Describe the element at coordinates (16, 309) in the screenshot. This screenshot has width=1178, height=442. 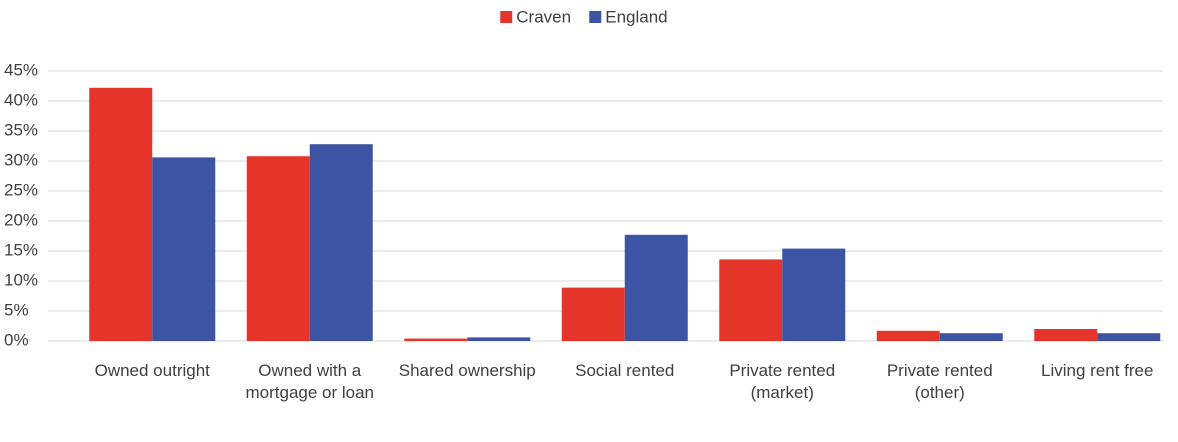
I see `y-tick-label: 5%` at that location.